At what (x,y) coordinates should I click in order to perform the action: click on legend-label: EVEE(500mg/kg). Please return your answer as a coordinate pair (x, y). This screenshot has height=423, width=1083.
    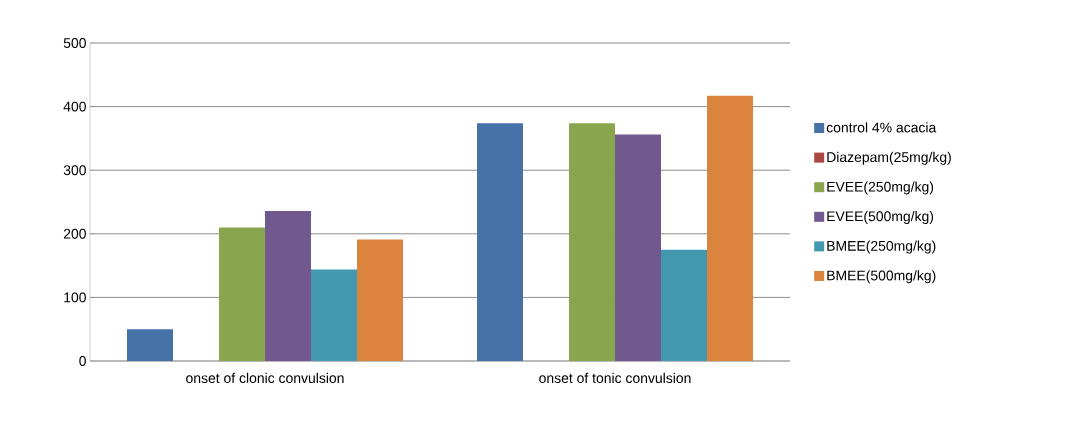
    Looking at the image, I should click on (880, 217).